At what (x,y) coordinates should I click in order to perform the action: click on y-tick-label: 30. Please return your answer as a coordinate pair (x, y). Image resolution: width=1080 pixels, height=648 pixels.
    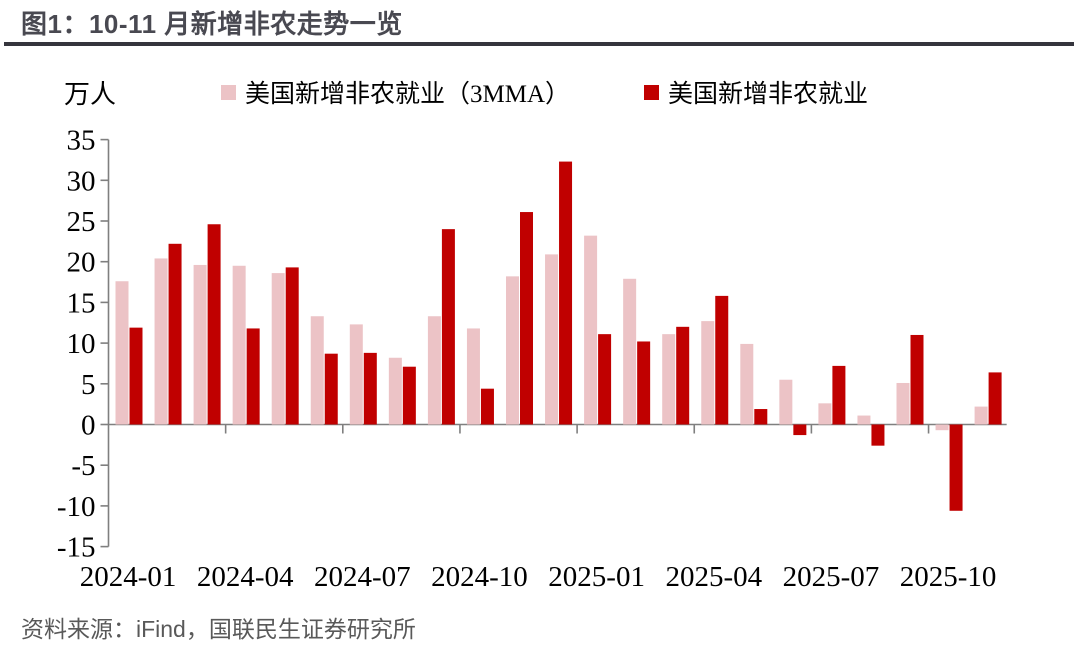
    Looking at the image, I should click on (81, 181).